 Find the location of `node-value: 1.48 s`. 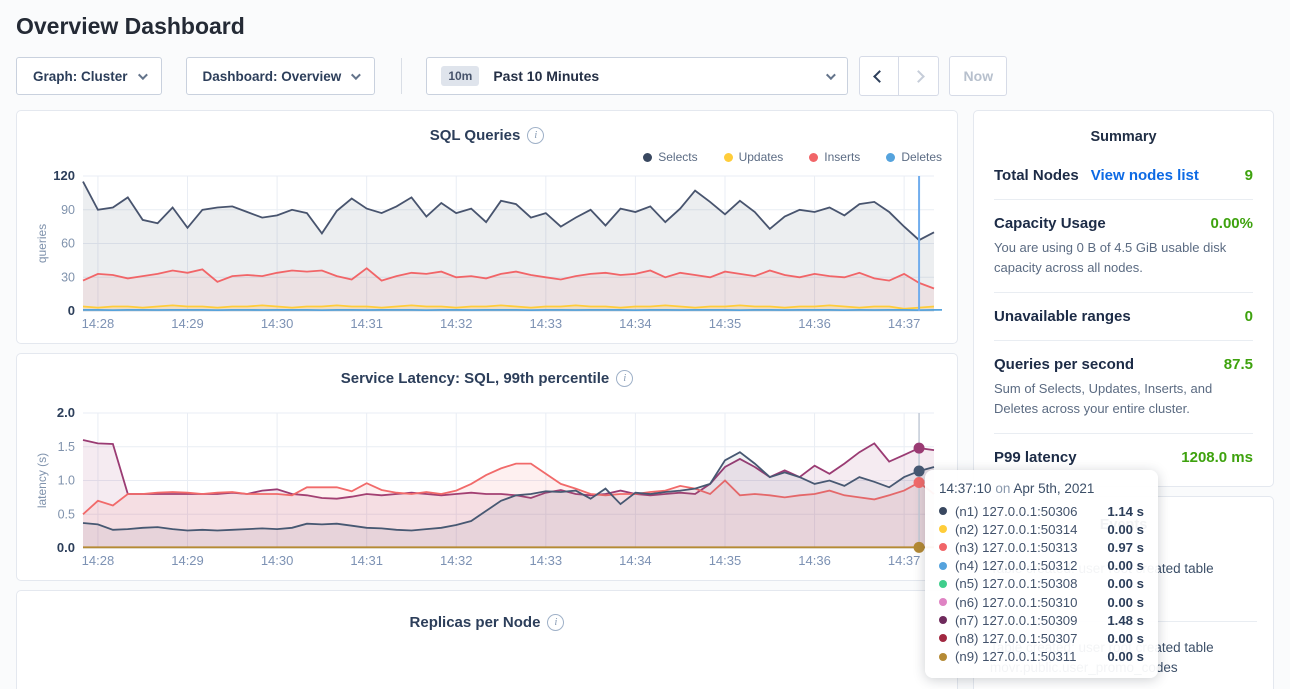

node-value: 1.48 s is located at coordinates (1125, 620).